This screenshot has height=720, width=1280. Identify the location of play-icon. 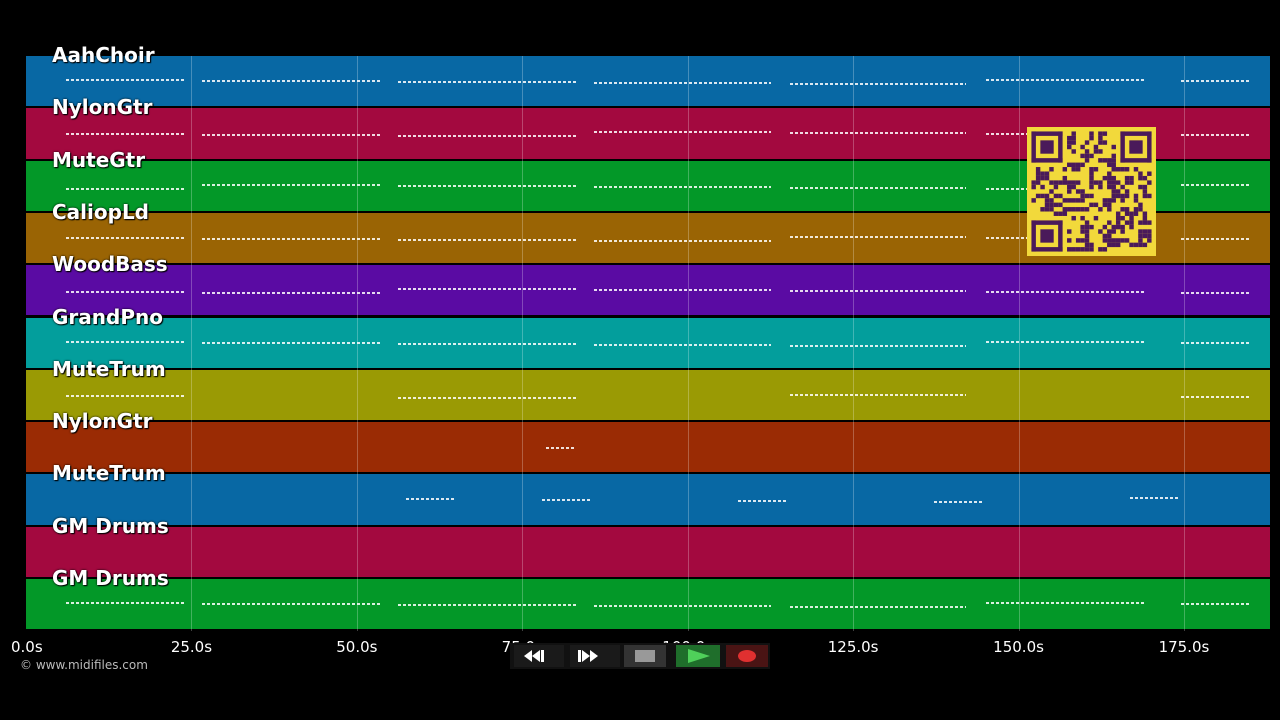
(699, 656).